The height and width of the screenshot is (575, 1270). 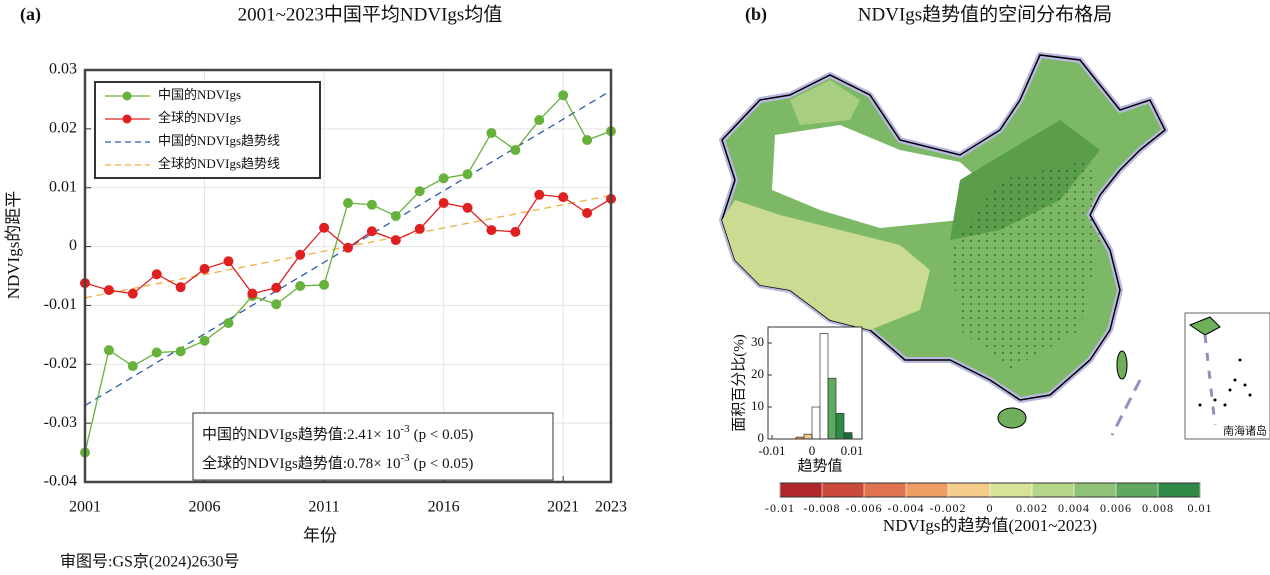 What do you see at coordinates (320, 535) in the screenshot?
I see `x-axis-label: 年份` at bounding box center [320, 535].